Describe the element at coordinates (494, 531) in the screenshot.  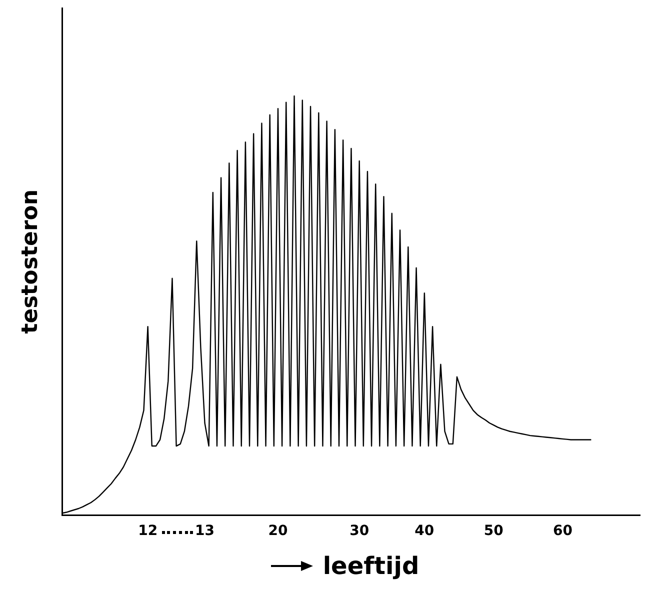
I see `x-tick-label: 50` at that location.